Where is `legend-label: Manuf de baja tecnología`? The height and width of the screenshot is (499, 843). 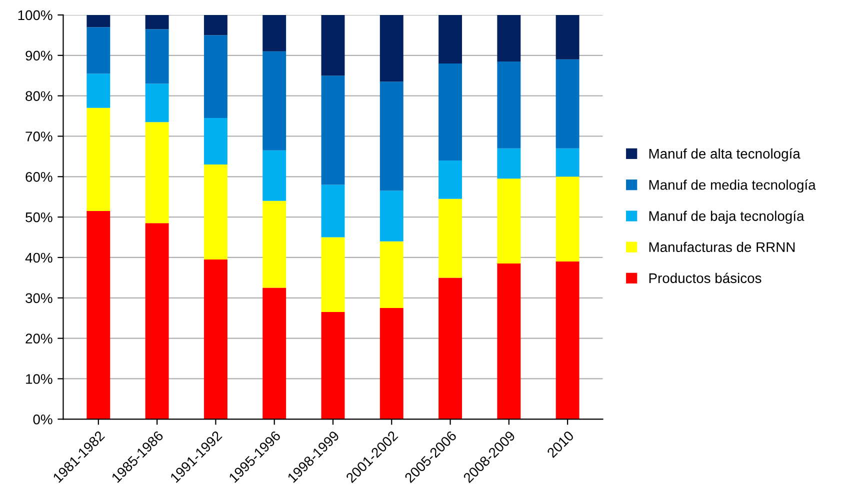
legend-label: Manuf de baja tecnología is located at coordinates (726, 217).